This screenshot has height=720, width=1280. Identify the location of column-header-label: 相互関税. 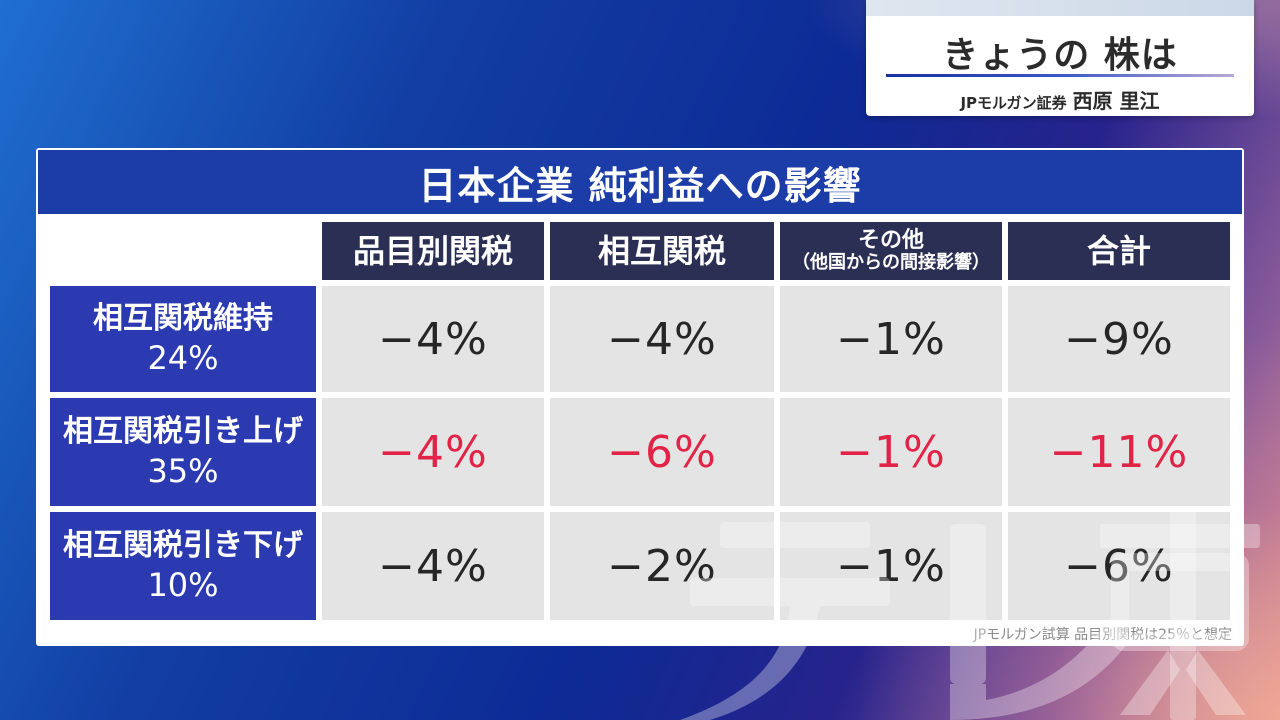
(661, 251).